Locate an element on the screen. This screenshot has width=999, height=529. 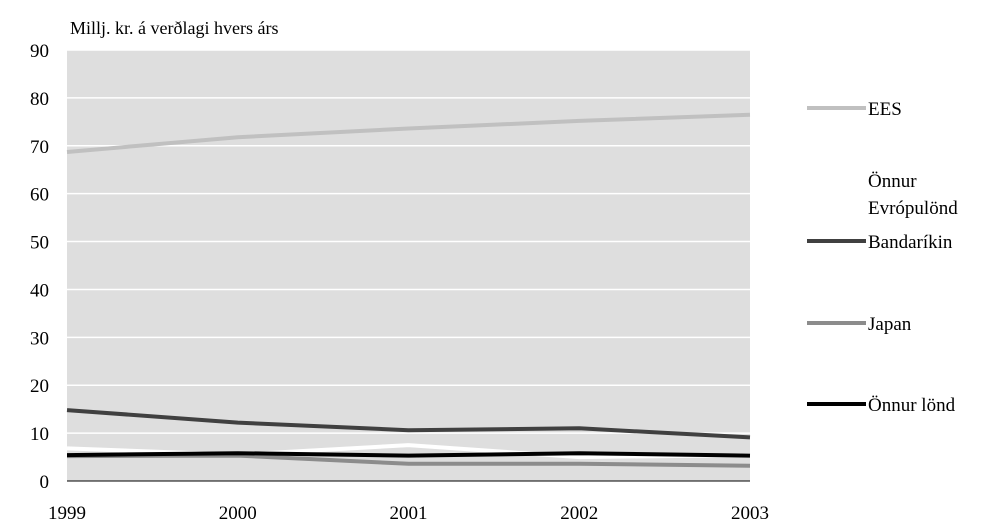
y-tick-label: 20 is located at coordinates (39, 386).